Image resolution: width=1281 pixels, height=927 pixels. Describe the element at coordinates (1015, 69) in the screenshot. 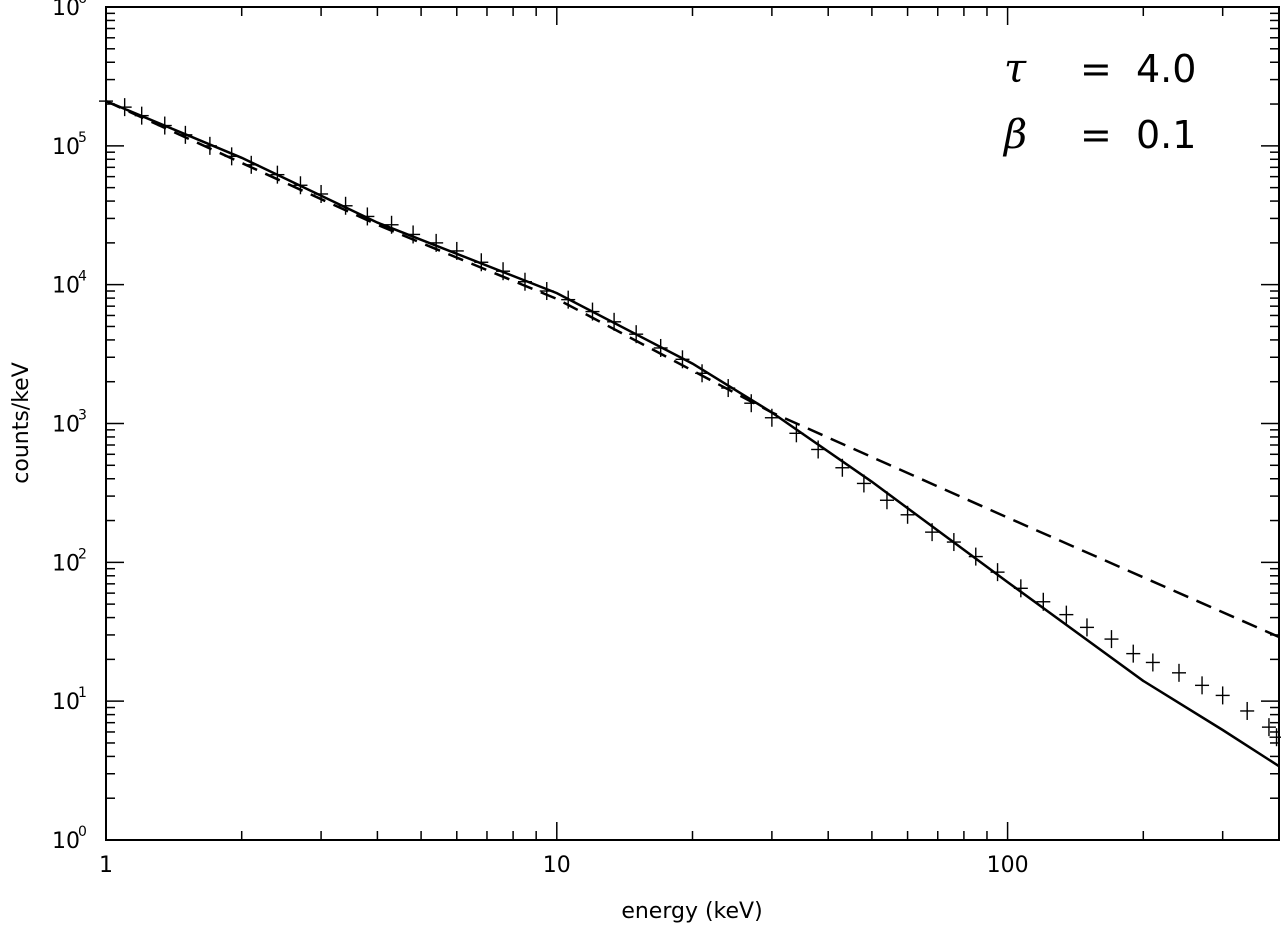

I see `tau-symbol: τ` at that location.